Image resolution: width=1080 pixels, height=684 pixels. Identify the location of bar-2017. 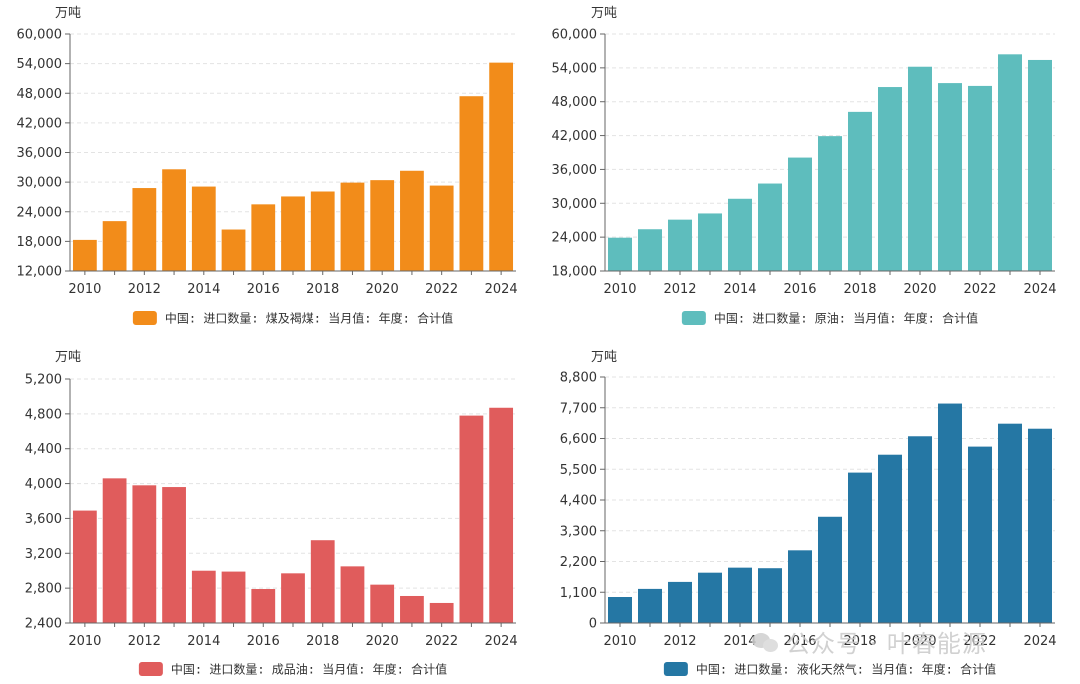
(293, 233).